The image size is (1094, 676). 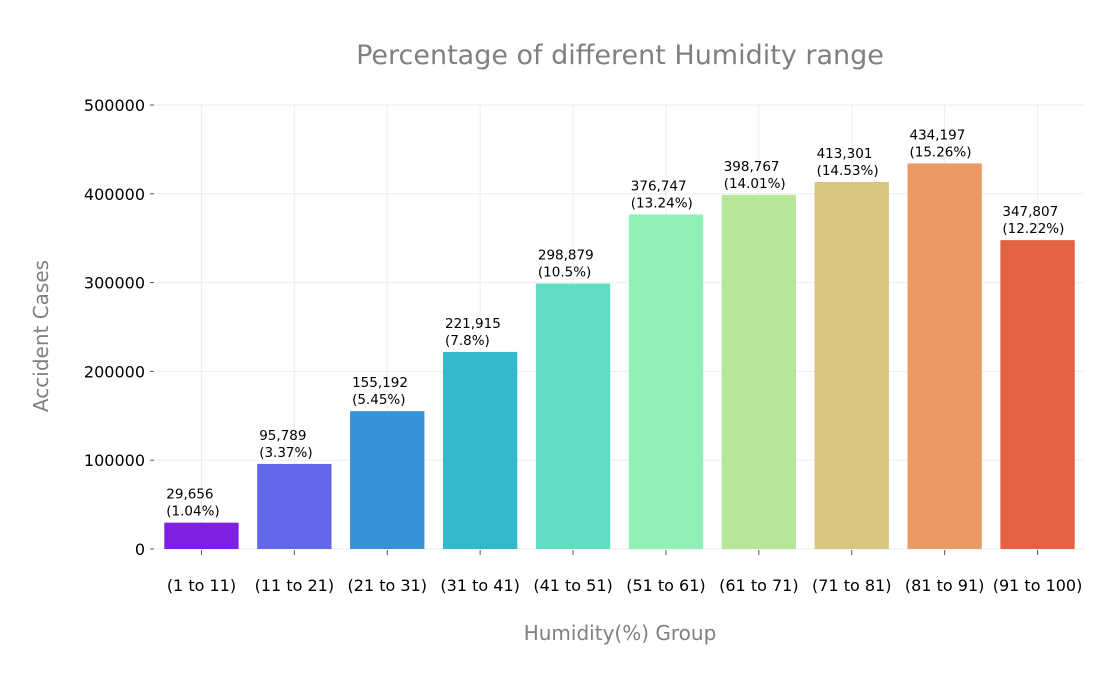 What do you see at coordinates (387, 585) in the screenshot?
I see `x-tick-label: (21 to 31)` at bounding box center [387, 585].